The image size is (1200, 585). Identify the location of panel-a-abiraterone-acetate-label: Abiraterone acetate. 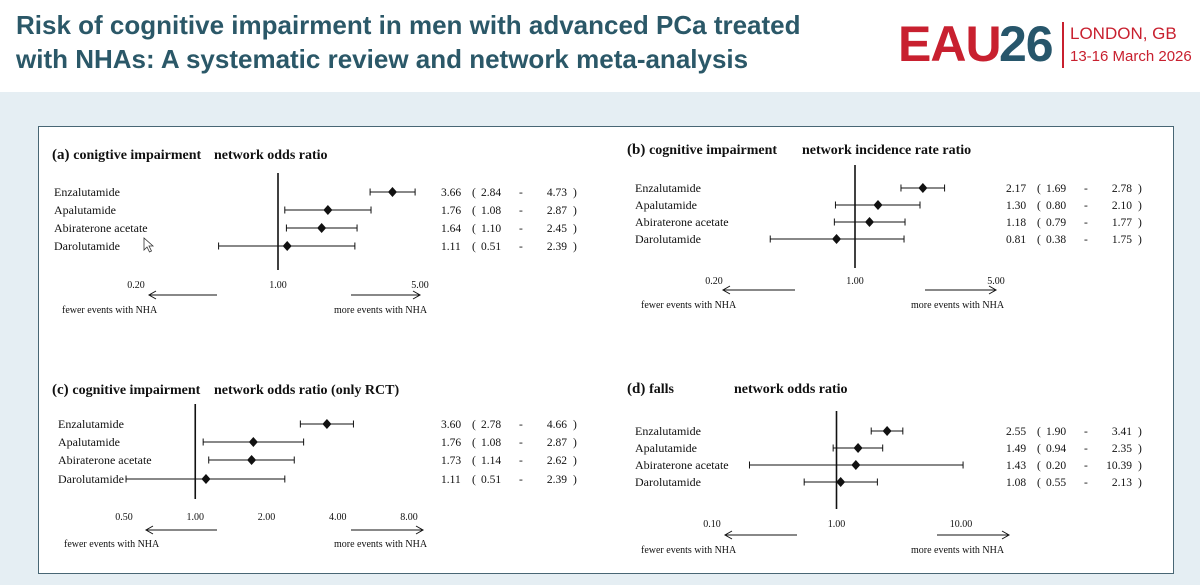
(101, 228).